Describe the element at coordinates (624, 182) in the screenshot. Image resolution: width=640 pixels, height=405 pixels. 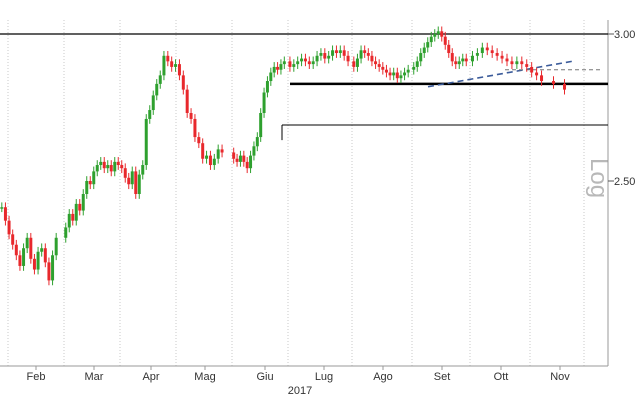
I see `y-tick-label: 2.50` at that location.